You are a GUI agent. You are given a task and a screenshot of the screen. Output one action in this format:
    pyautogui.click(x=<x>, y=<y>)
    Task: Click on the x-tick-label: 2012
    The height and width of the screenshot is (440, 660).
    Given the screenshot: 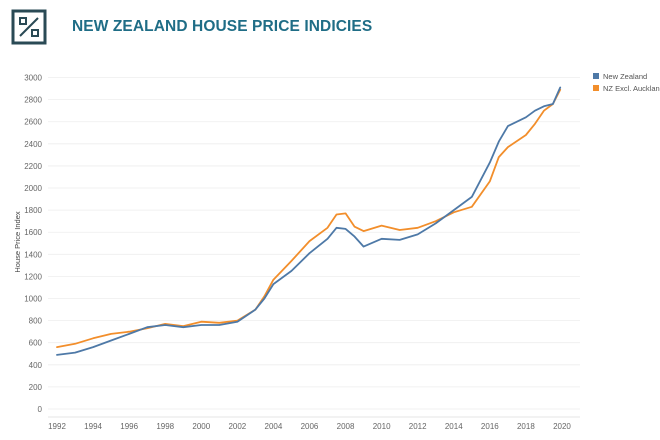 What is the action you would take?
    pyautogui.click(x=418, y=426)
    